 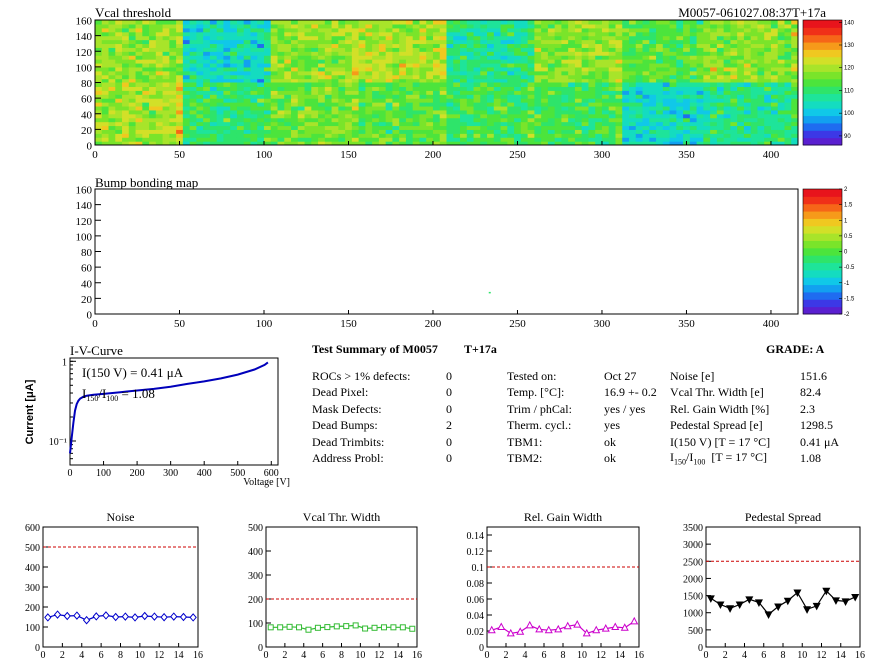 I want to click on y-tick-label: 0.14, so click(x=476, y=536).